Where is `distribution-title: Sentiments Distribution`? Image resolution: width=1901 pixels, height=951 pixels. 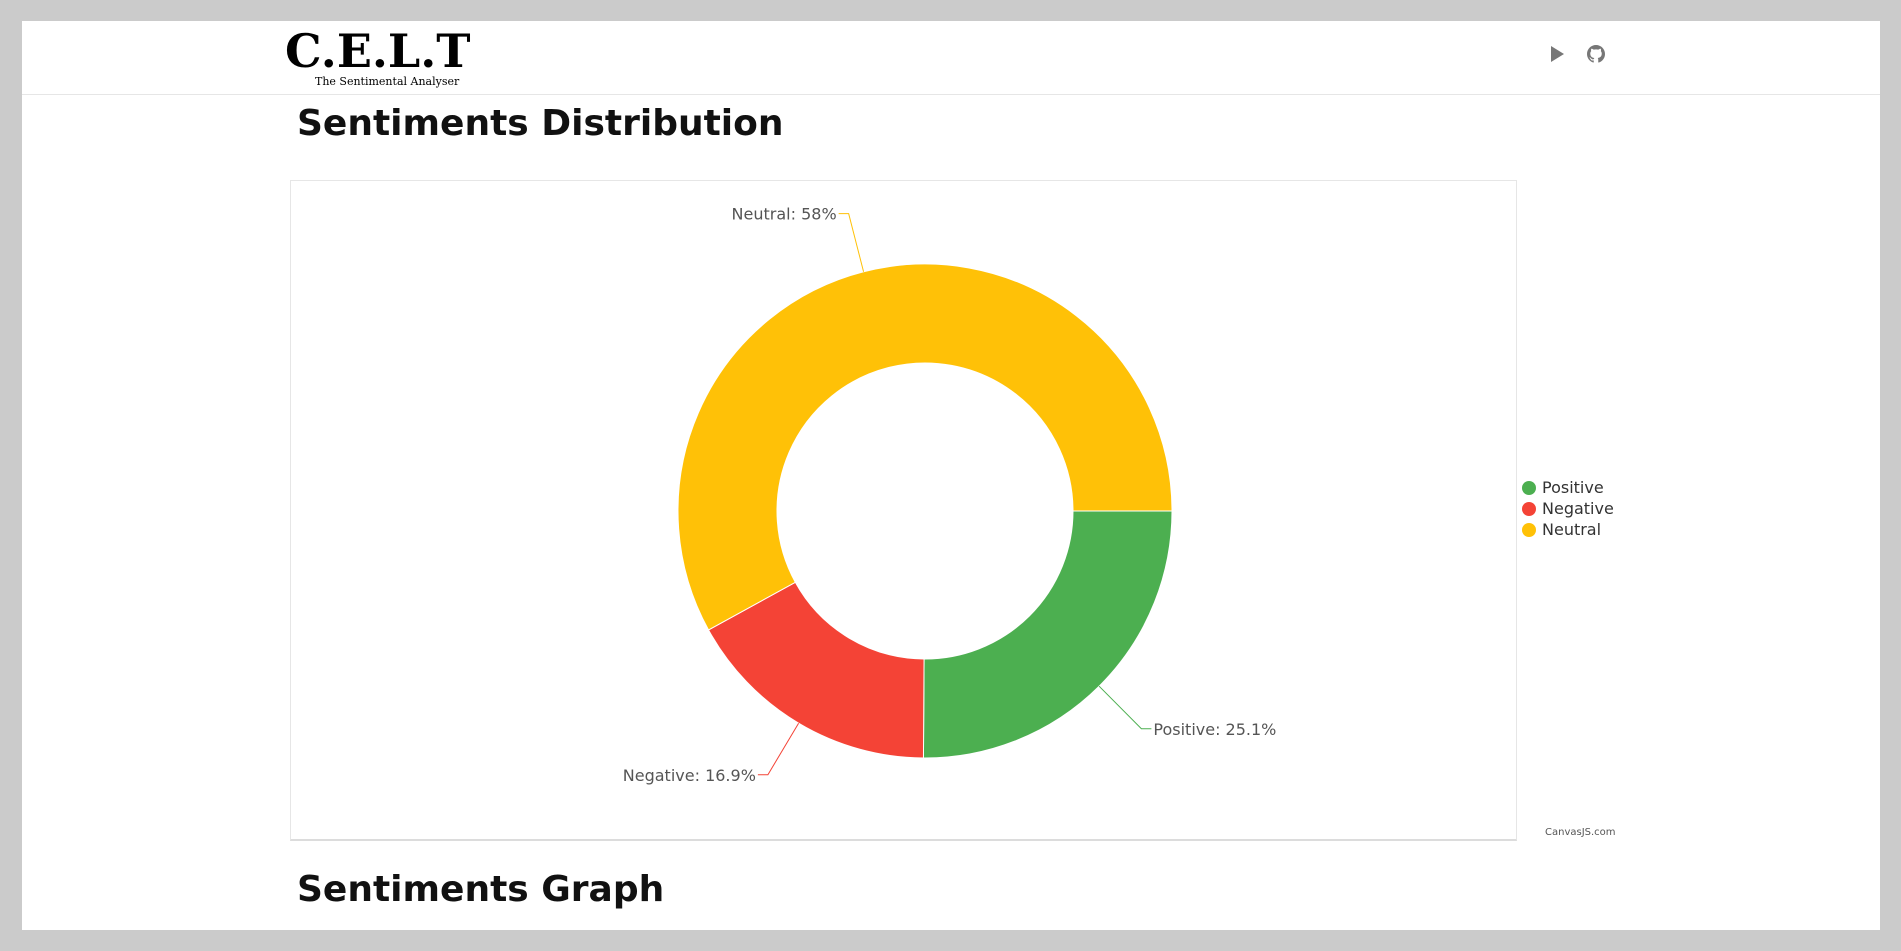 distribution-title: Sentiments Distribution is located at coordinates (540, 123).